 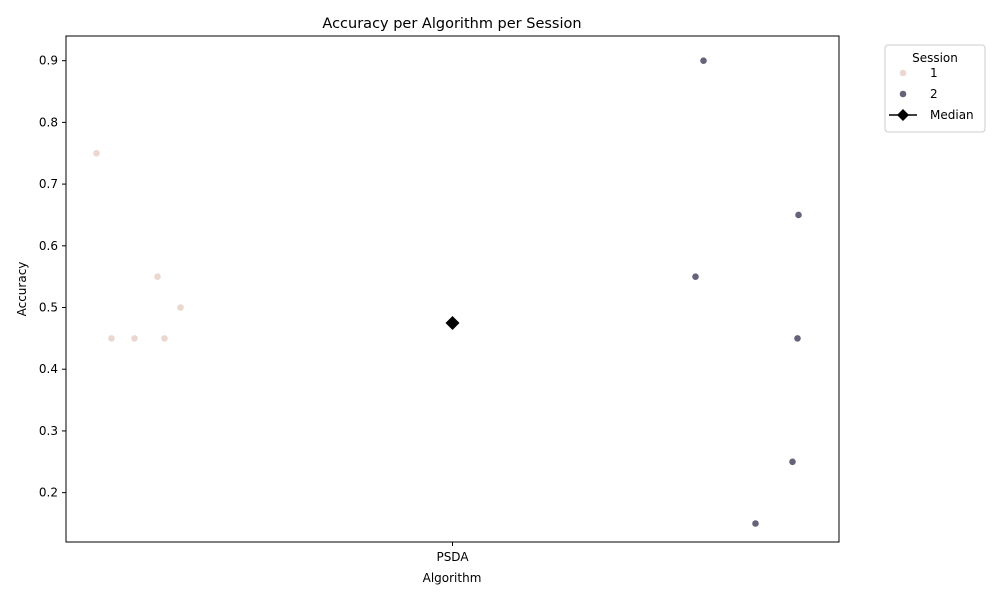 I want to click on median-marker, so click(x=452, y=322).